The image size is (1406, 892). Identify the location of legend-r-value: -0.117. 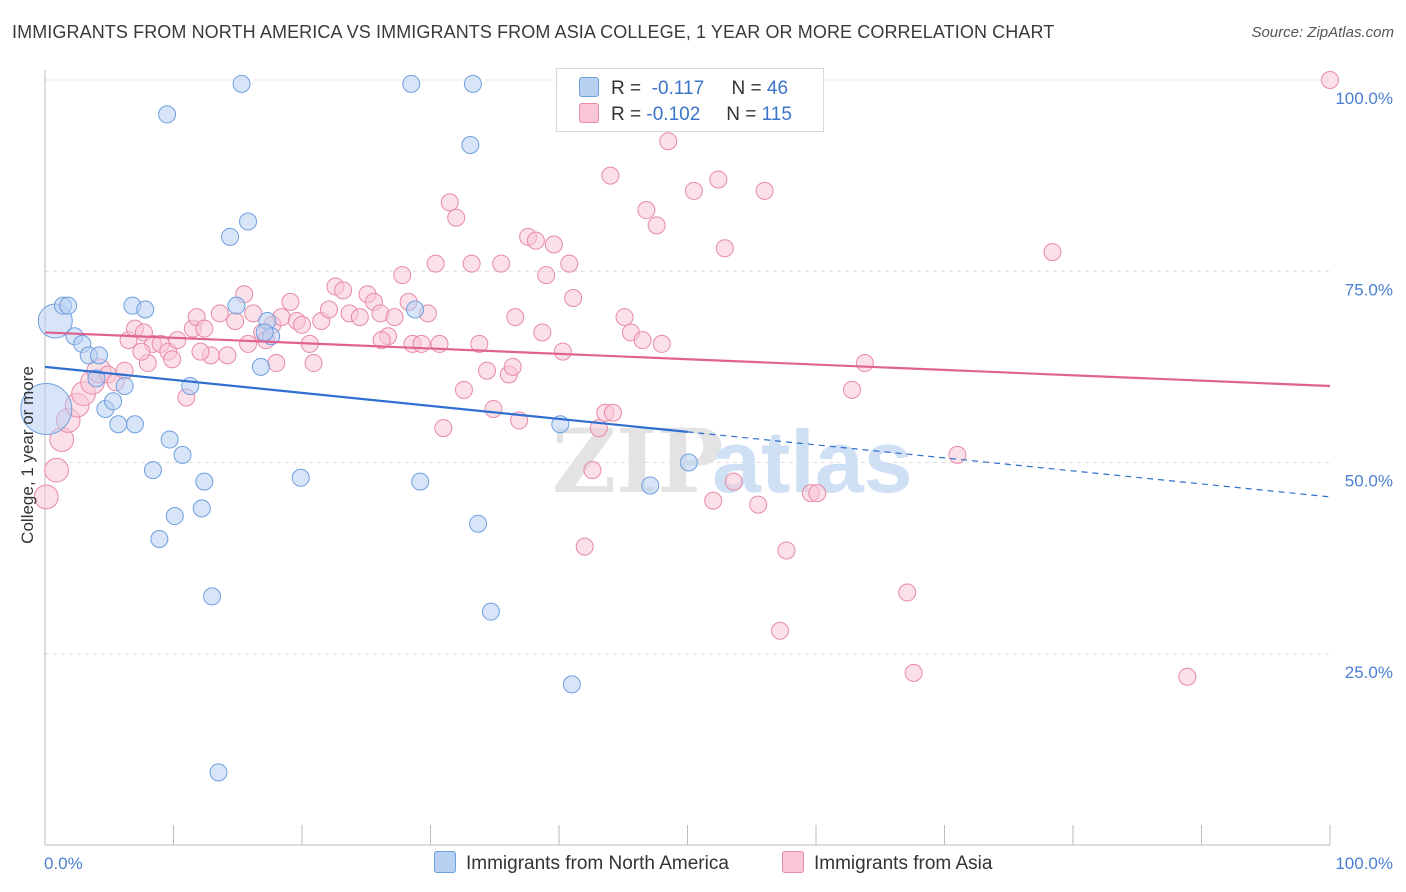
(678, 88).